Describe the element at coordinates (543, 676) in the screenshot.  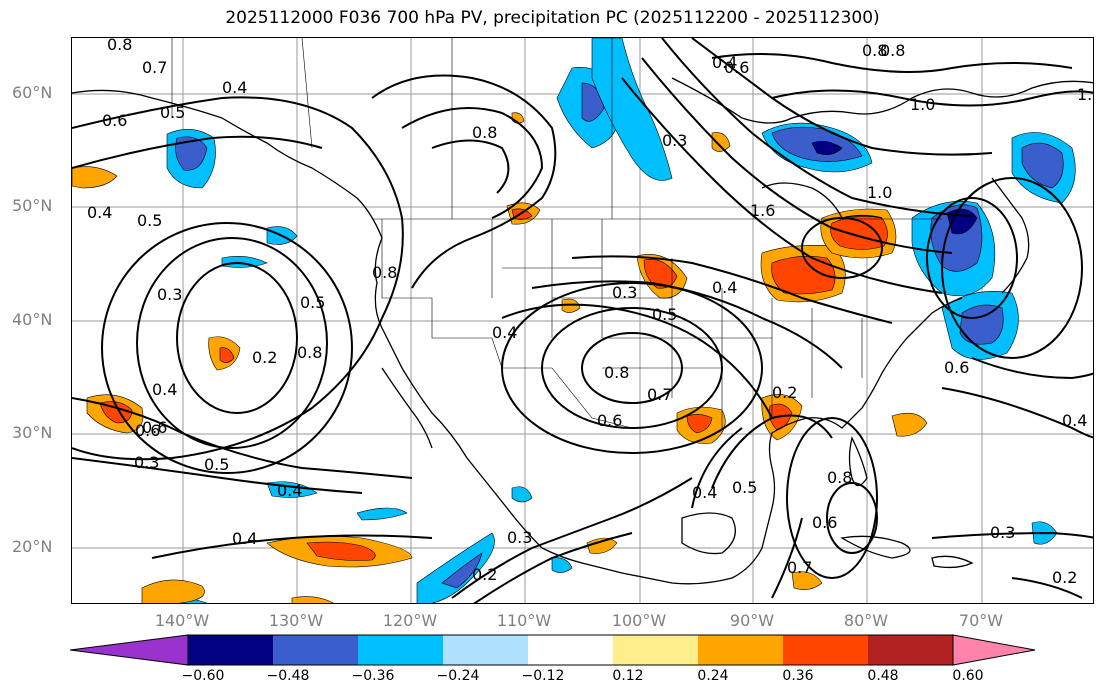
I see `colorbar-tick-label: −0.12` at that location.